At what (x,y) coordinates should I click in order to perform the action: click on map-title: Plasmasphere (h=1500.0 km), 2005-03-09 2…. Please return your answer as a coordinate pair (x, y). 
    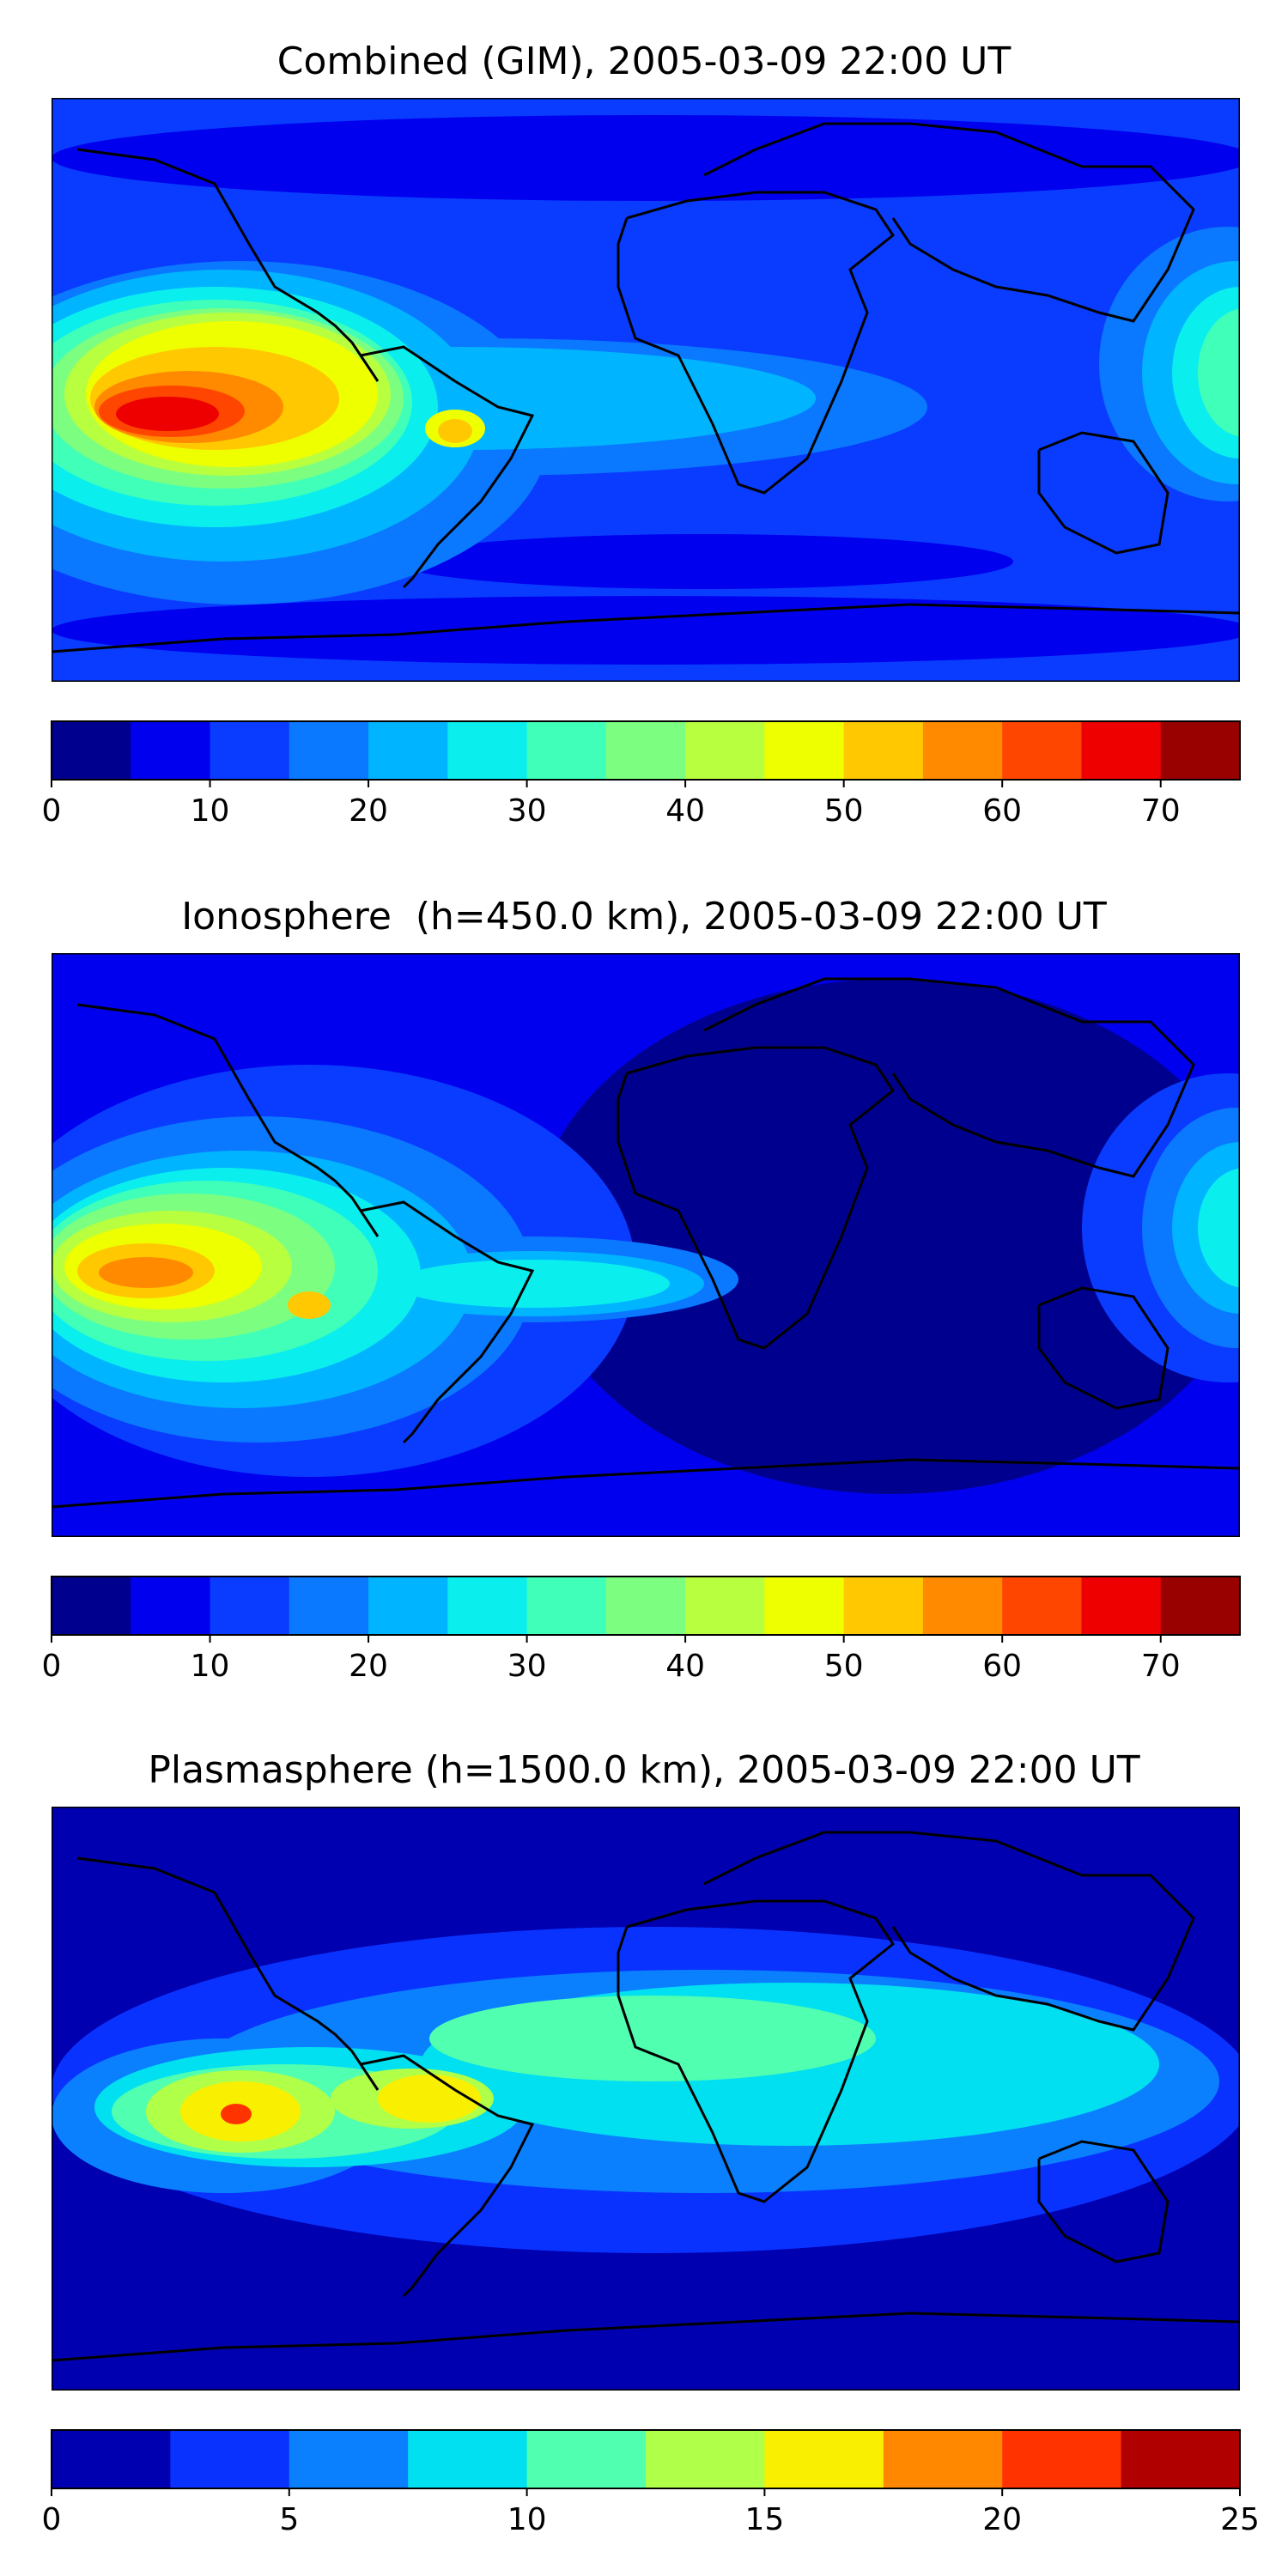
    Looking at the image, I should click on (644, 1770).